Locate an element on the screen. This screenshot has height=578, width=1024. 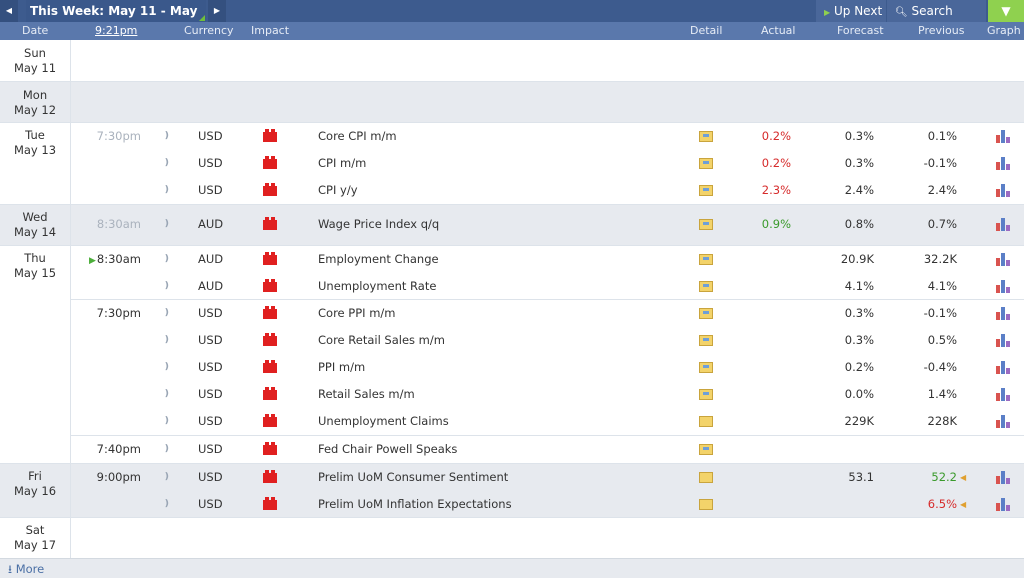
search-events-button: 🔍︎ Search Events is located at coordinates (936, 21).